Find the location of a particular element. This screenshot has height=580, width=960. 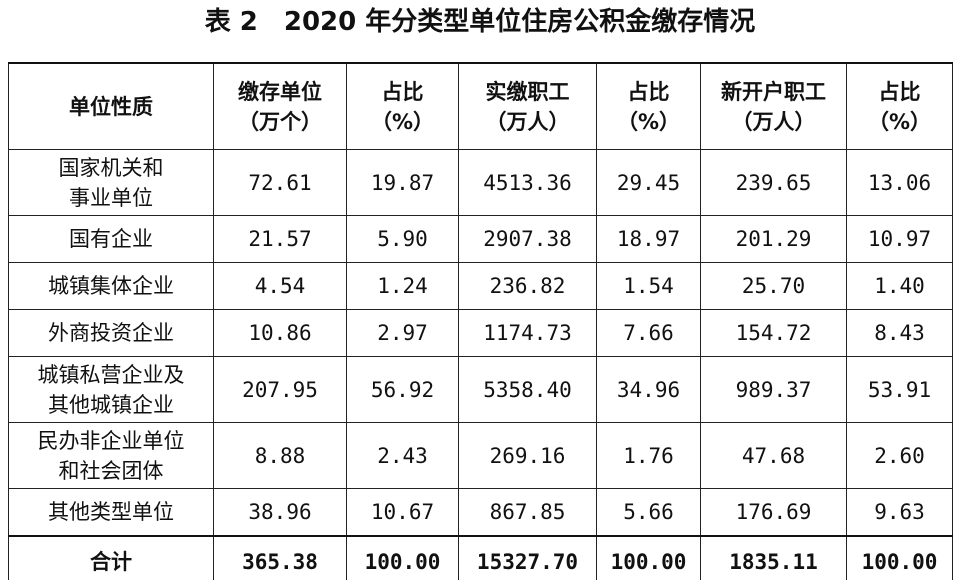

table-title: 表 2 2020 年分类型单位住房公积金缴存情况 is located at coordinates (480, 22).